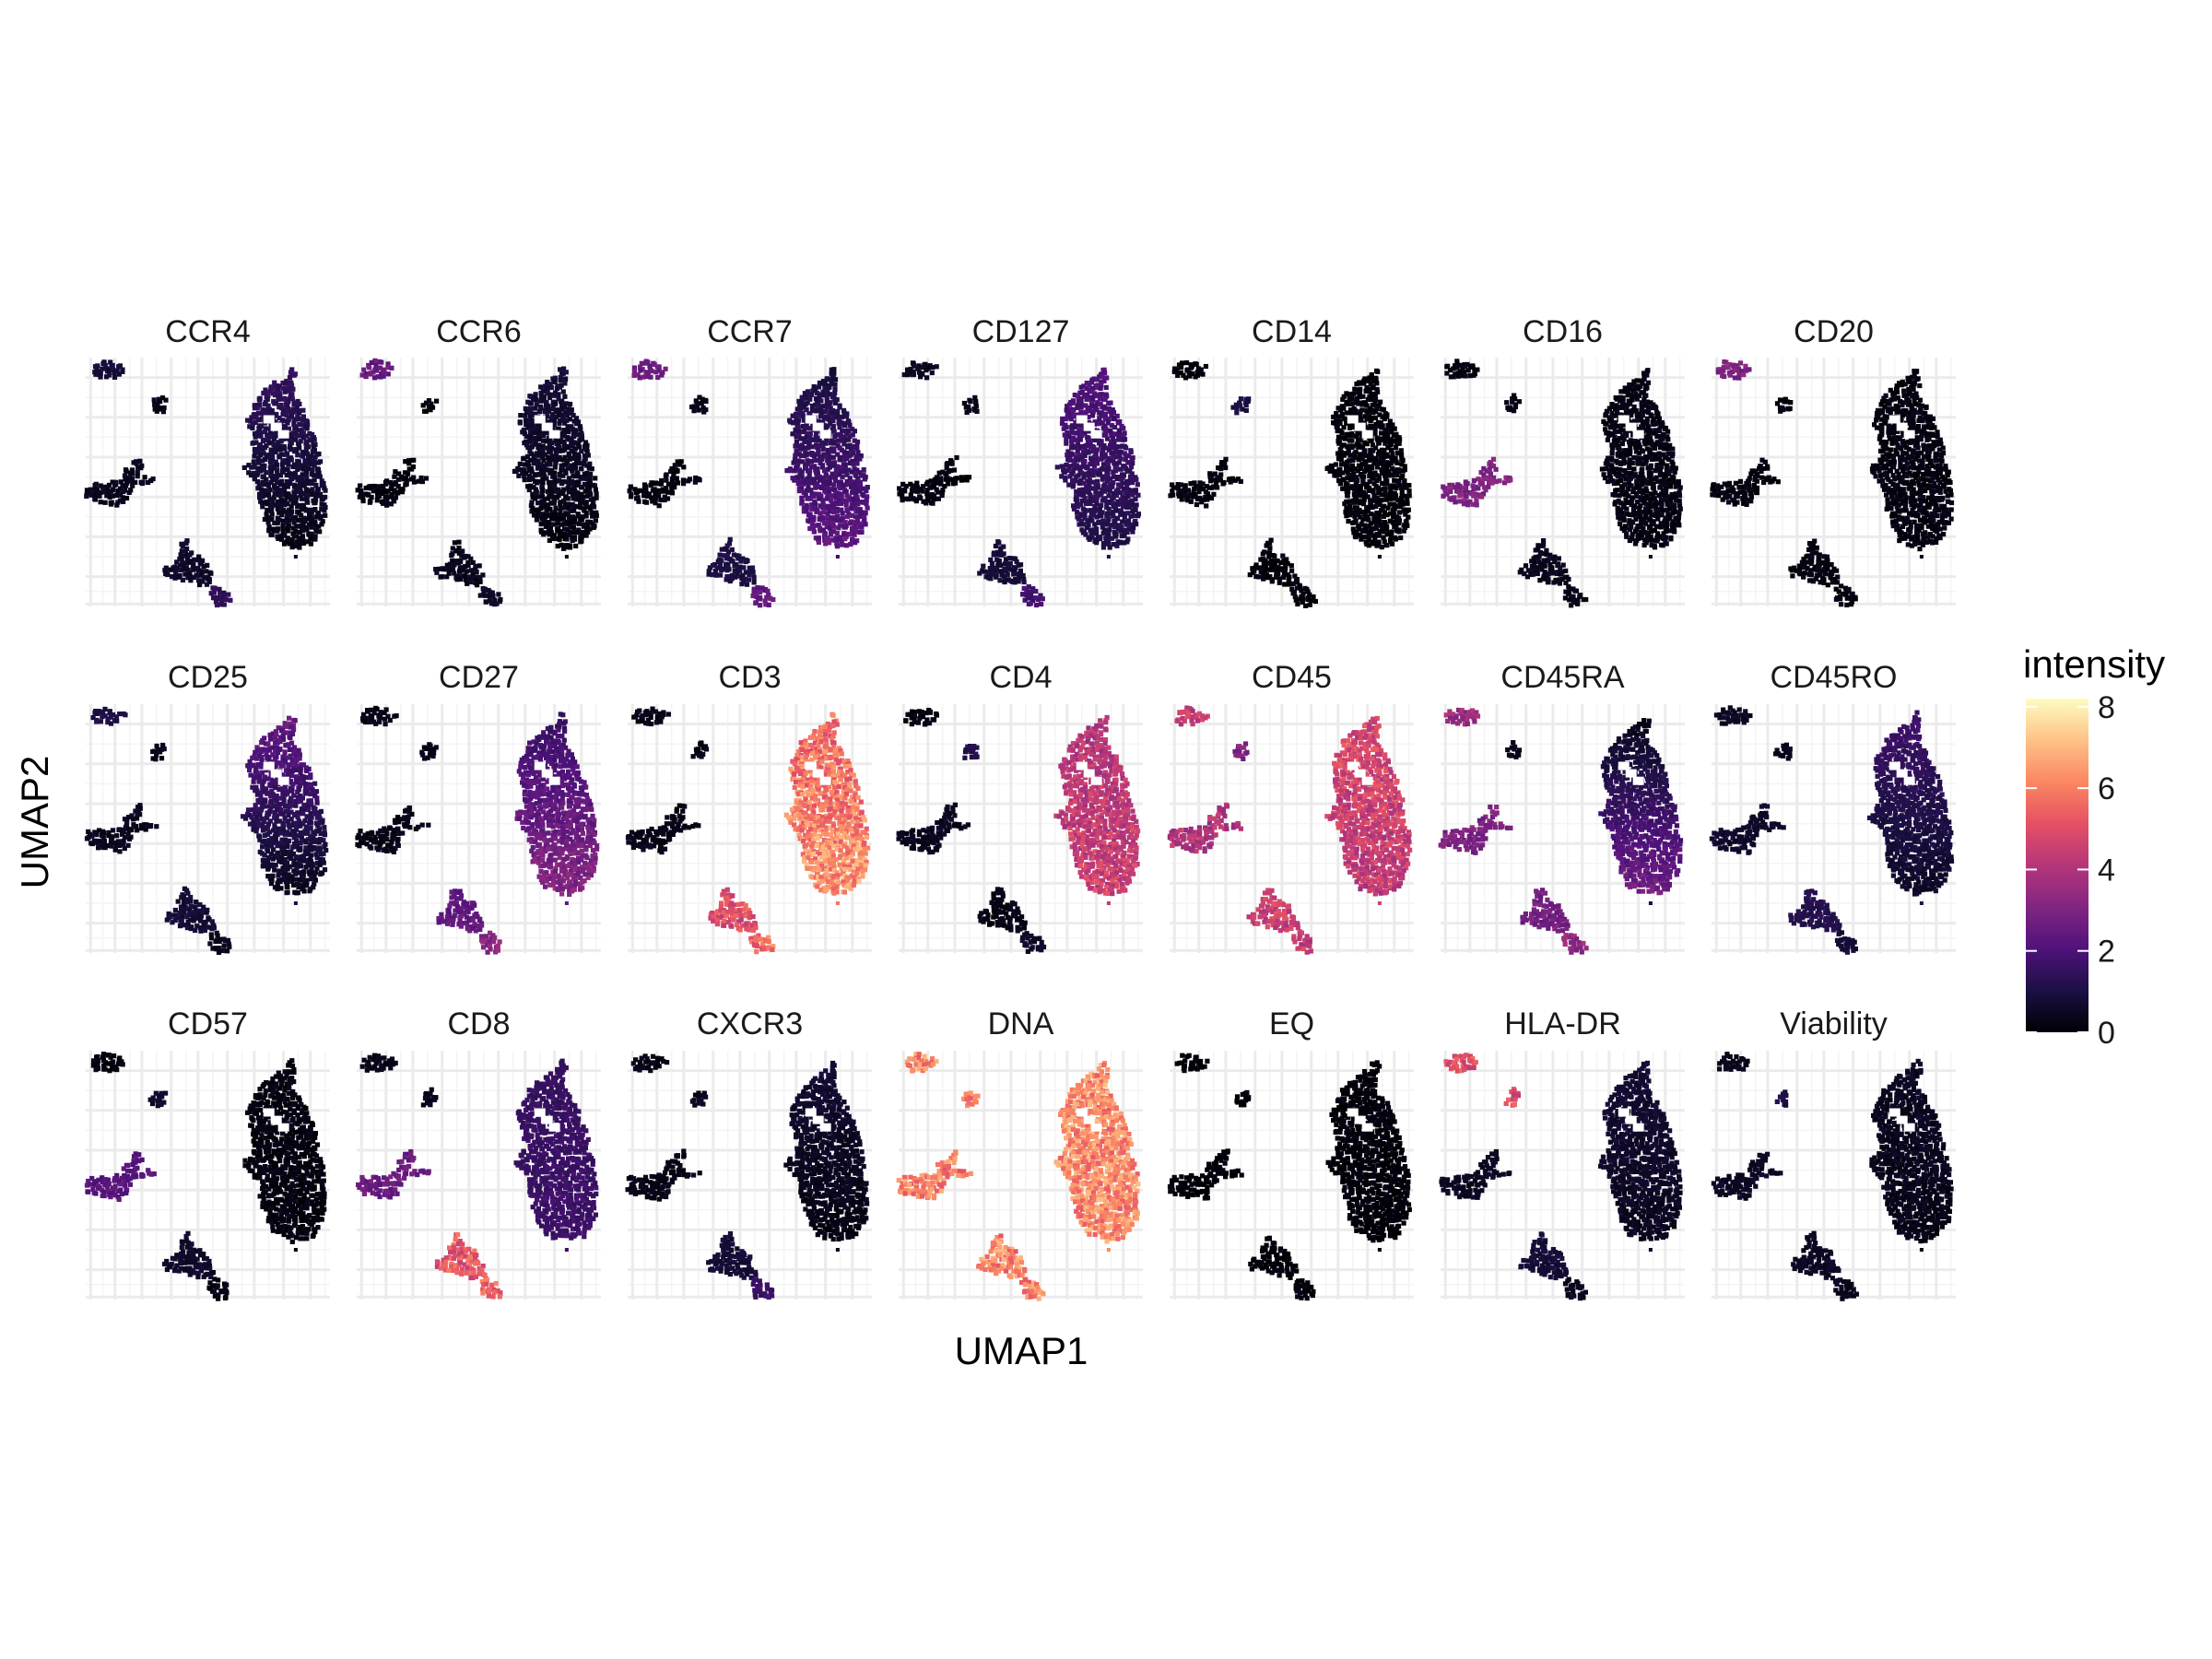 The height and width of the screenshot is (1659, 2212). Describe the element at coordinates (430, 406) in the screenshot. I see `cluster-left-mid` at that location.